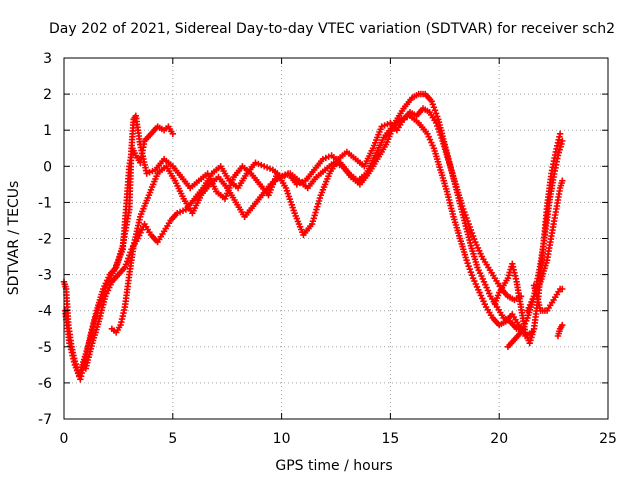  I want to click on x-axis-label: GPS time / hours, so click(333, 466).